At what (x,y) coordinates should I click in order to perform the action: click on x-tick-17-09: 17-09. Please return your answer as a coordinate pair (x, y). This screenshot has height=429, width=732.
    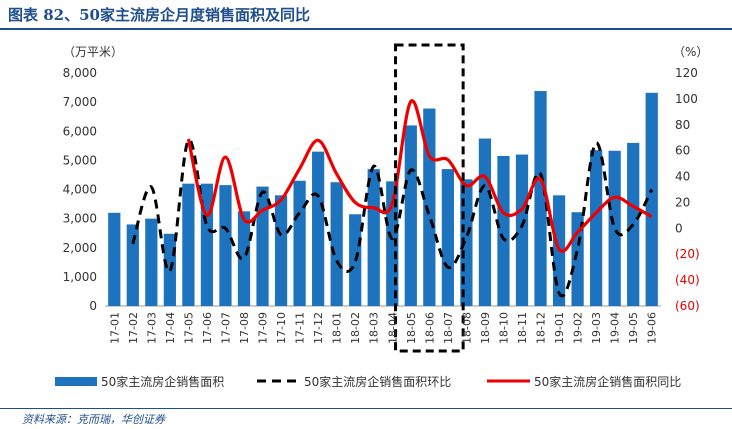
    Looking at the image, I should click on (263, 328).